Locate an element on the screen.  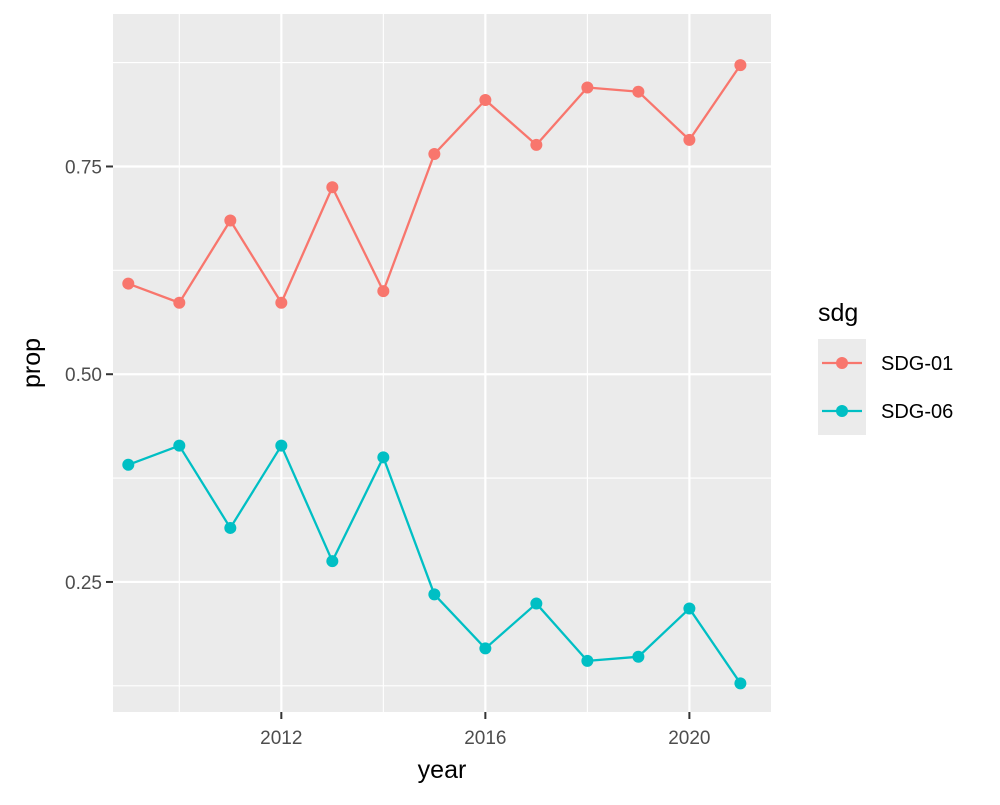
legend-title: sdg is located at coordinates (838, 313).